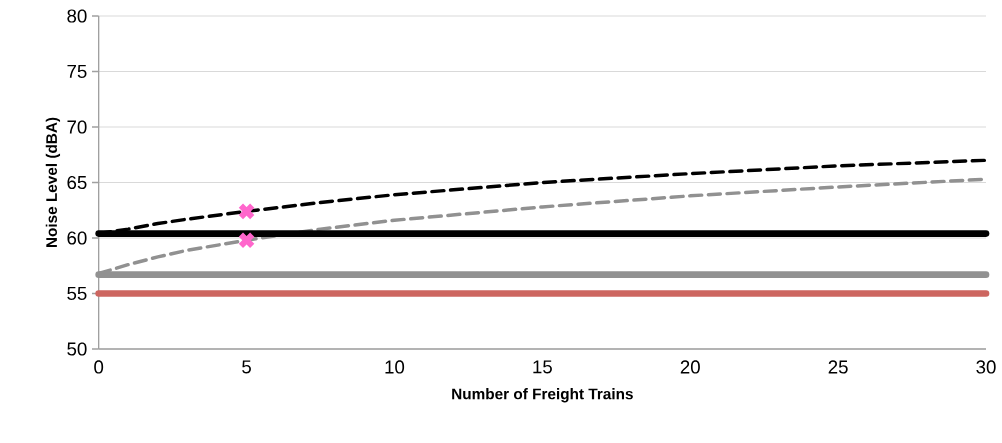  What do you see at coordinates (77, 16) in the screenshot?
I see `y-tick-label: 80` at bounding box center [77, 16].